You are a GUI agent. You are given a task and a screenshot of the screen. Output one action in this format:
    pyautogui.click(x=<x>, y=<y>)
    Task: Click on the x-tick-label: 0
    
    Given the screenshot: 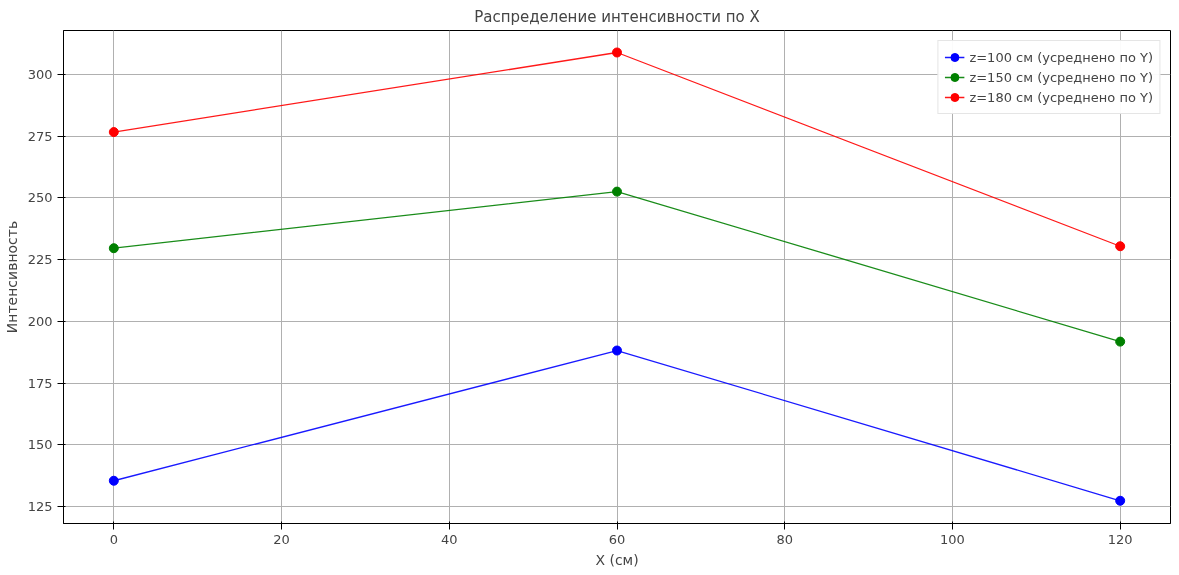 What is the action you would take?
    pyautogui.click(x=113, y=539)
    